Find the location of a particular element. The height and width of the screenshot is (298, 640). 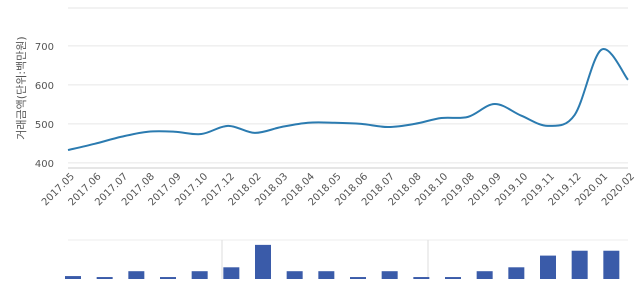

y-tick-label: 500 is located at coordinates (44, 125).